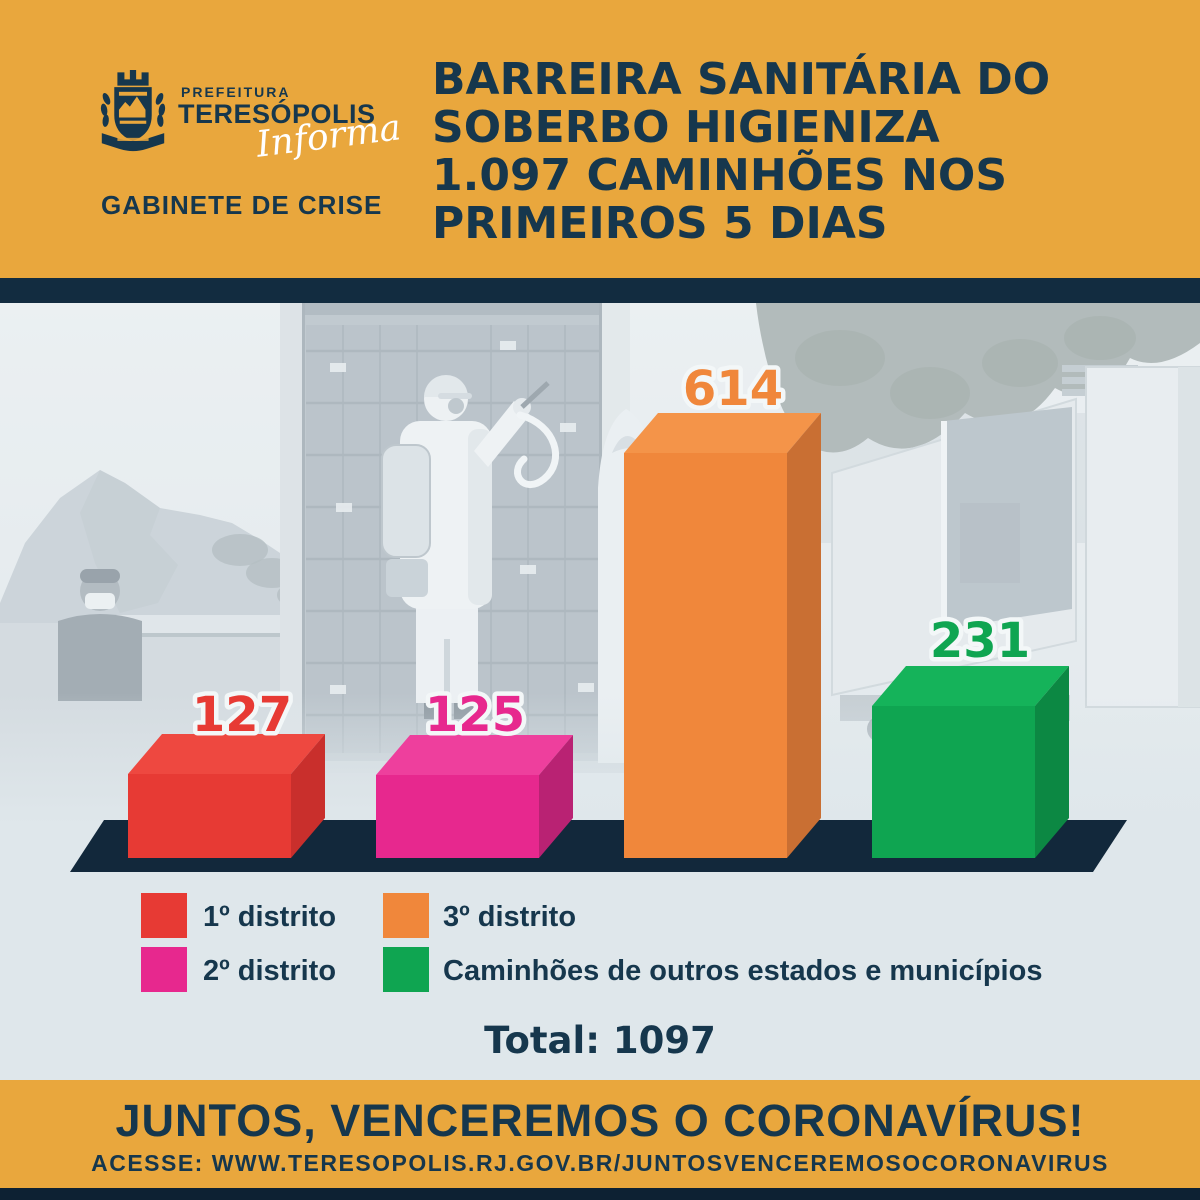 This screenshot has height=1200, width=1200. I want to click on legend-label-district-2: 2º distrito, so click(270, 971).